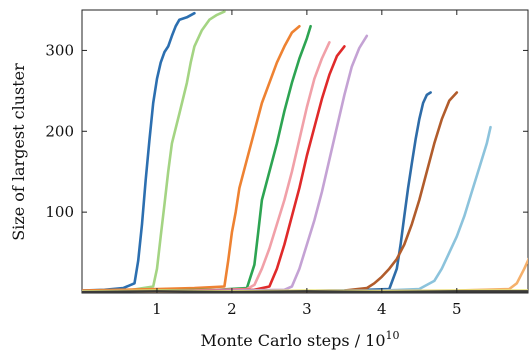 Image resolution: width=532 pixels, height=353 pixels. What do you see at coordinates (59, 50) in the screenshot?
I see `y-tick-label: 300` at bounding box center [59, 50].